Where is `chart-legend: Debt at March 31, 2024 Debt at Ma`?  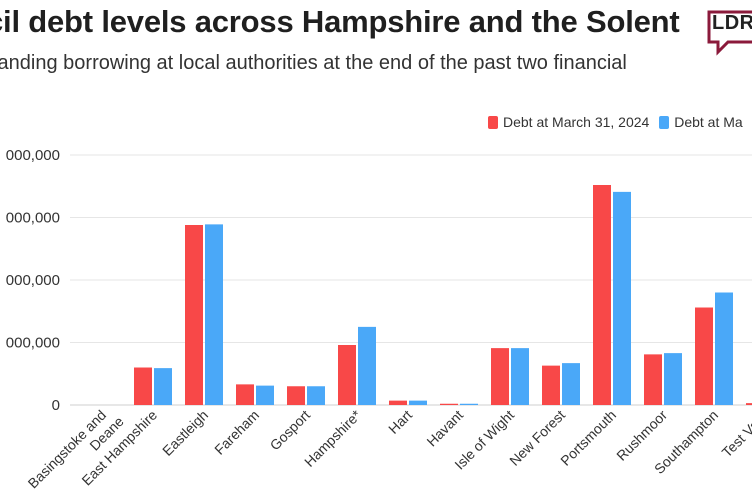
chart-legend: Debt at March 31, 2024 Debt at Ma is located at coordinates (618, 123).